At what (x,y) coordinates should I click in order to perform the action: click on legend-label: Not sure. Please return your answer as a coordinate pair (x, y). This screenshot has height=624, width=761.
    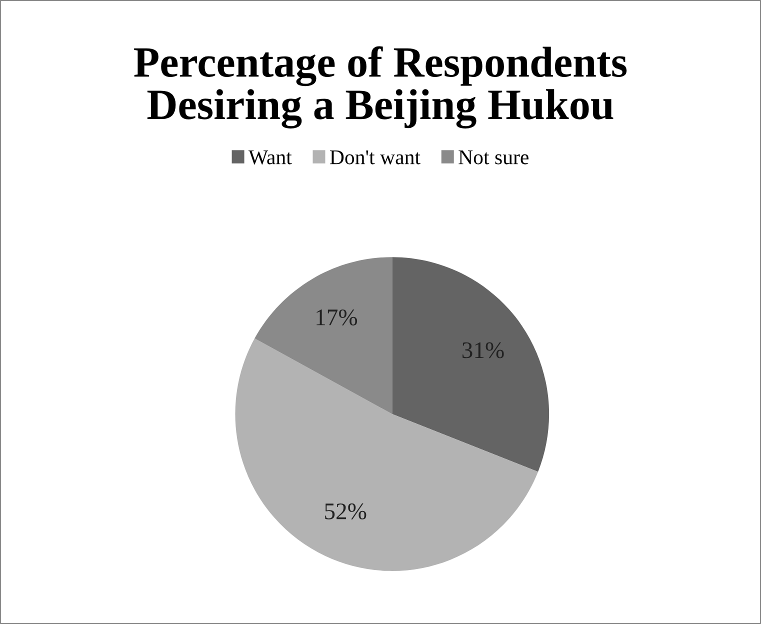
    Looking at the image, I should click on (493, 157).